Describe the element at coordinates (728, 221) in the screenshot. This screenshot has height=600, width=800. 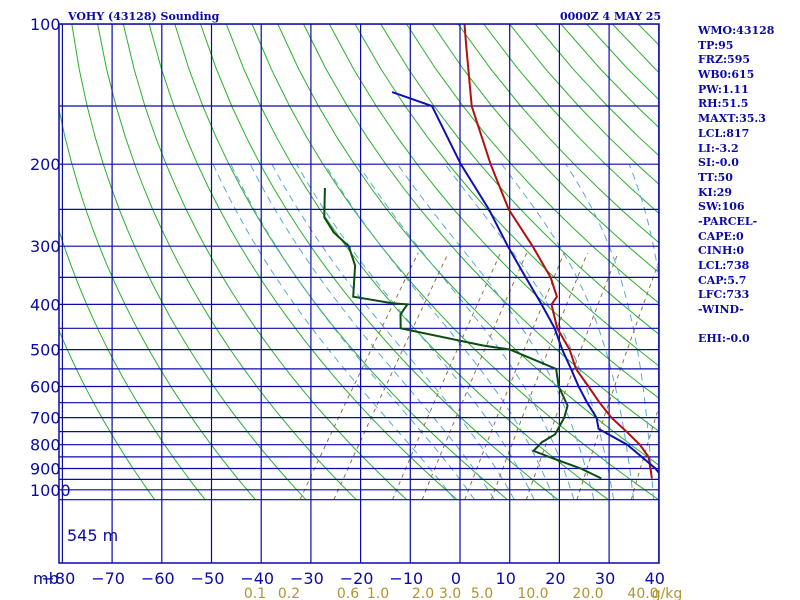
I see `index-item: -PARCEL-` at that location.